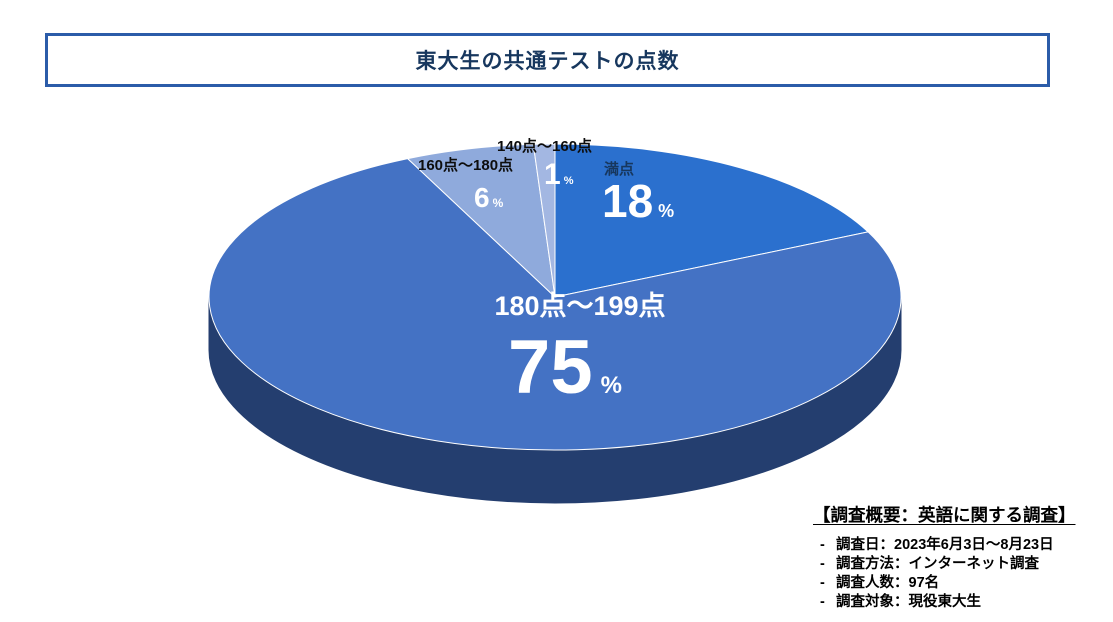 This screenshot has width=1113, height=622. Describe the element at coordinates (945, 545) in the screenshot. I see `survey-item-text: 調査日：2023年6月3日〜8月23日` at that location.